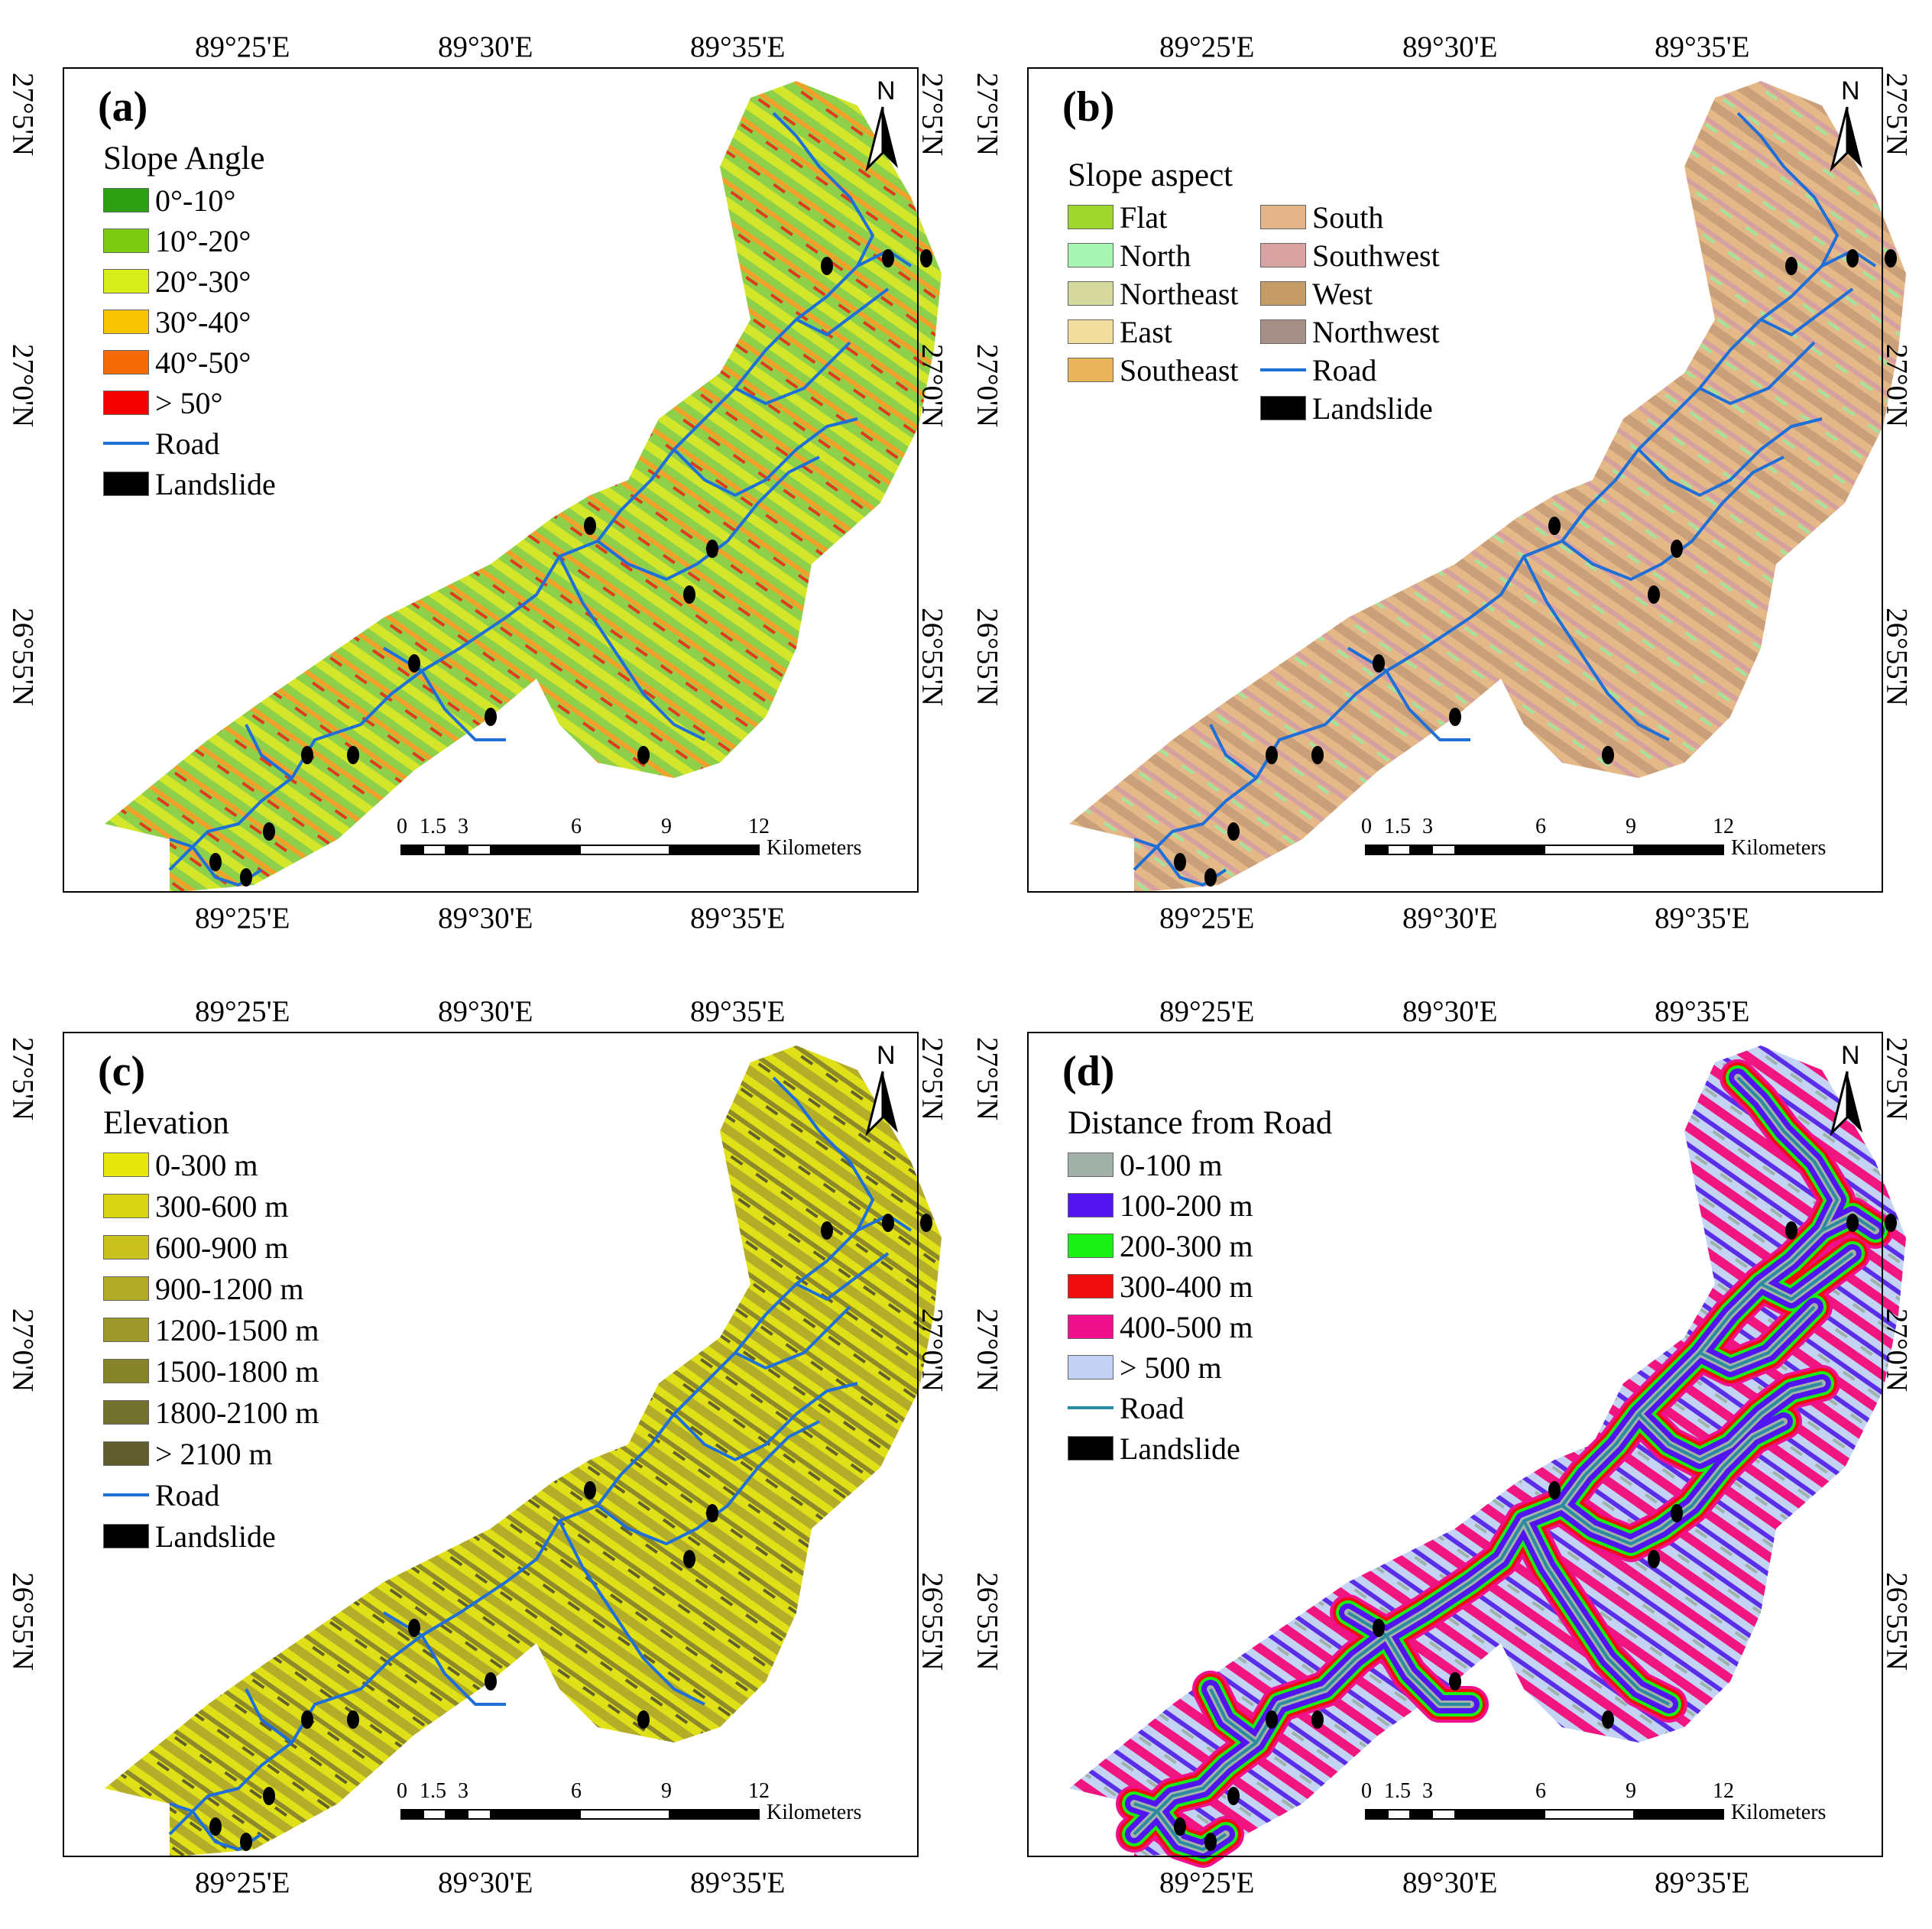 Image resolution: width=1932 pixels, height=1929 pixels. What do you see at coordinates (433, 826) in the screenshot?
I see `scale-tick-label: 1.5` at bounding box center [433, 826].